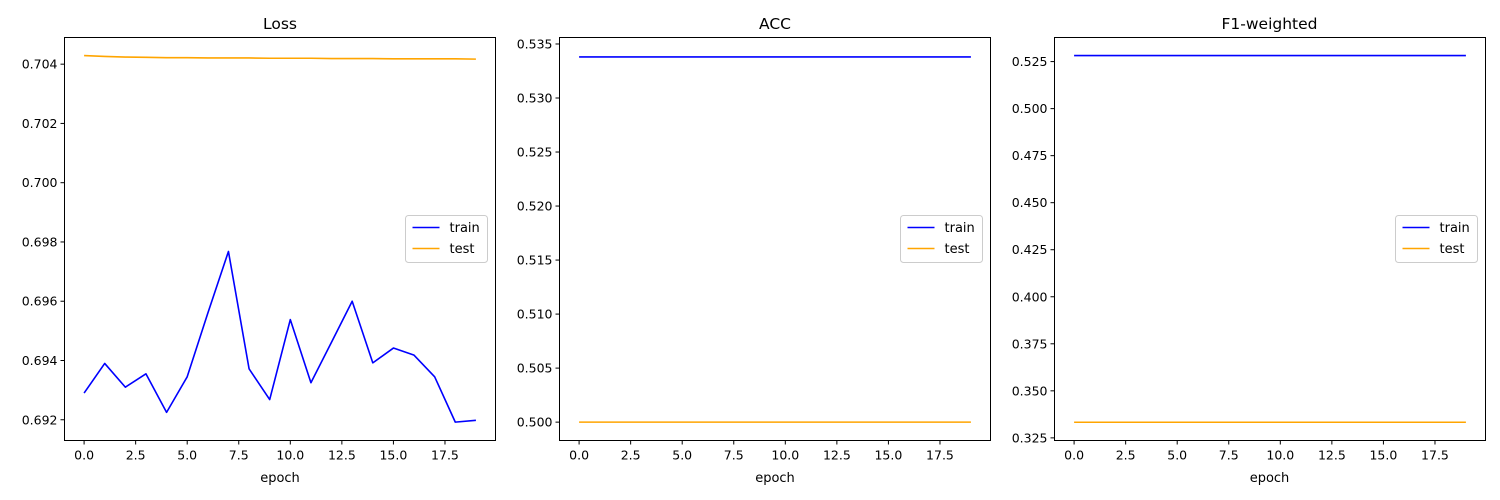 The image size is (1500, 500). Describe the element at coordinates (1030, 343) in the screenshot. I see `y-tick-label: 0.375` at that location.